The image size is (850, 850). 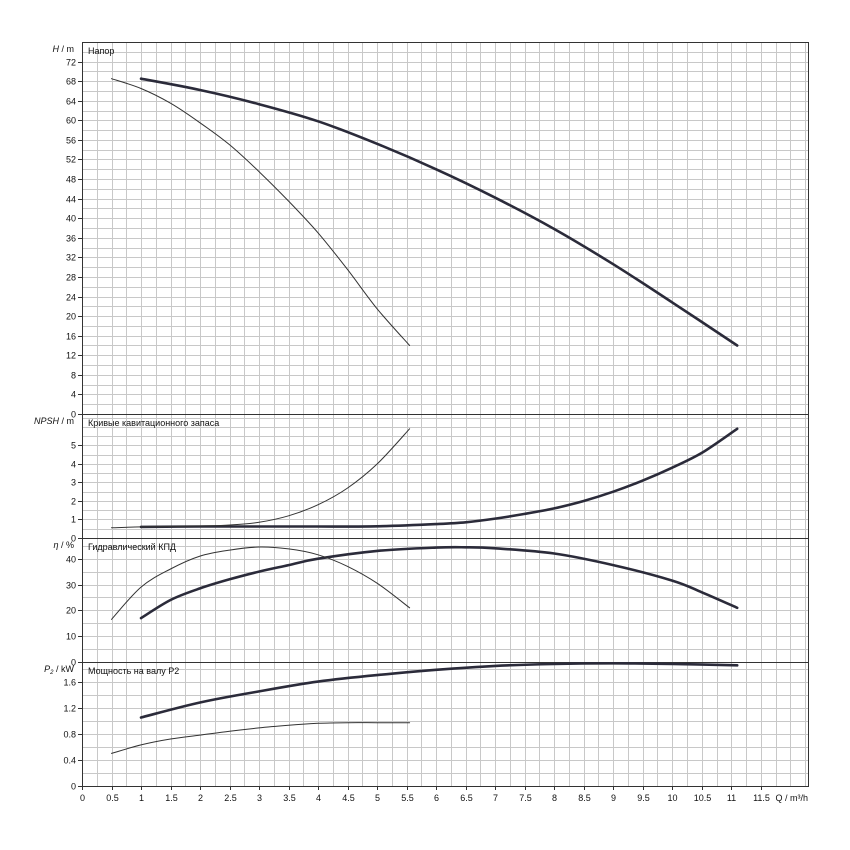 What do you see at coordinates (133, 671) in the screenshot?
I see `panel-title: Мощность на валу P2` at bounding box center [133, 671].